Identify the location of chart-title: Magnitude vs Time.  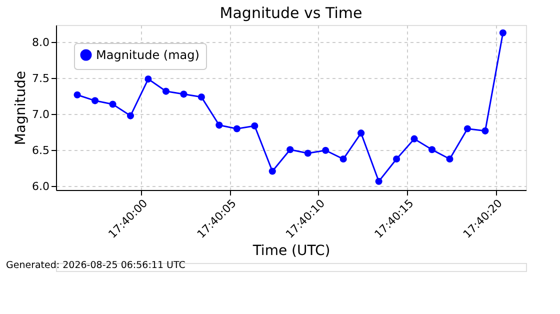
(291, 13).